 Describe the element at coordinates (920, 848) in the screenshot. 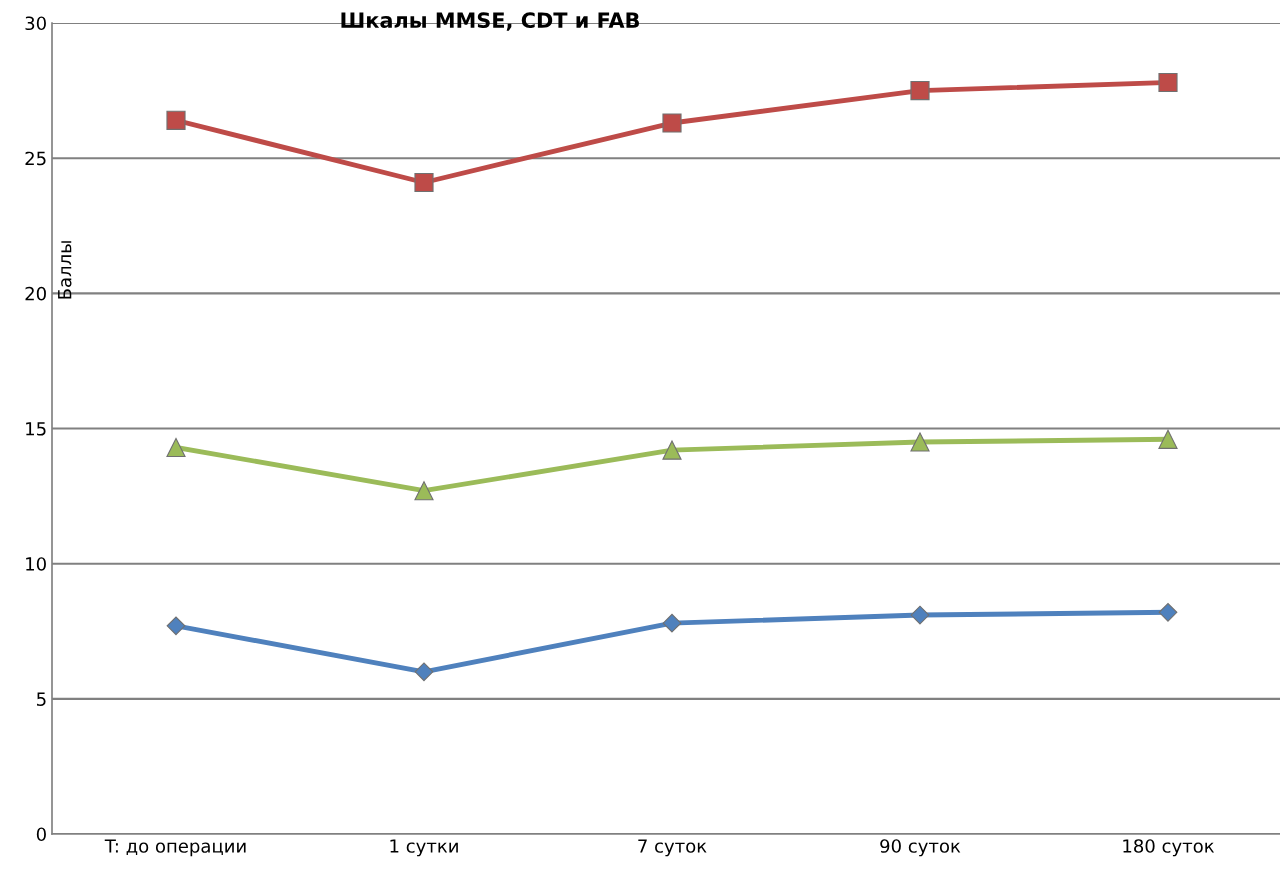

I see `x-tick-label: 90 суток` at that location.